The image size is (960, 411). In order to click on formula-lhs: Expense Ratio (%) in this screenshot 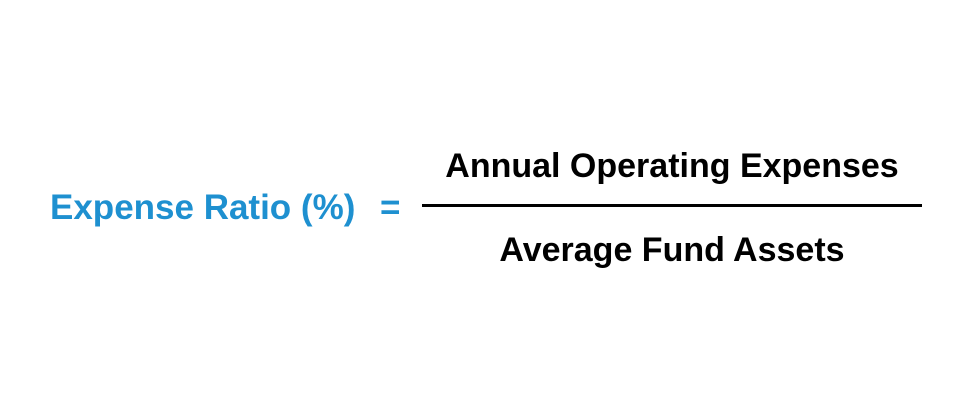, I will do `click(203, 207)`.